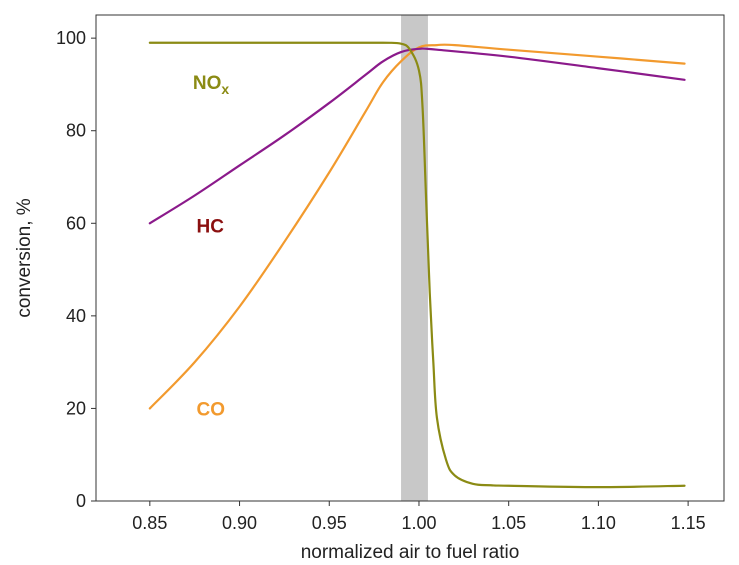 The image size is (739, 565). Describe the element at coordinates (225, 89) in the screenshot. I see `series-label-subscript: x` at that location.